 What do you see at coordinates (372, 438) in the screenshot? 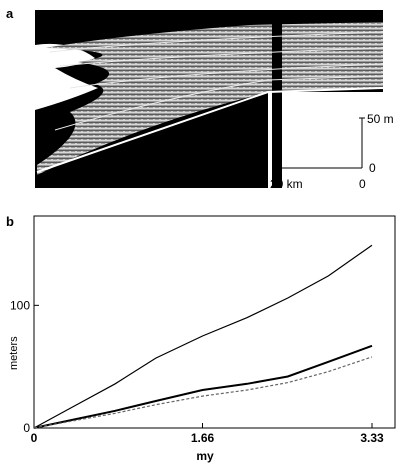
I see `x-tick-label: 3.33` at bounding box center [372, 438].